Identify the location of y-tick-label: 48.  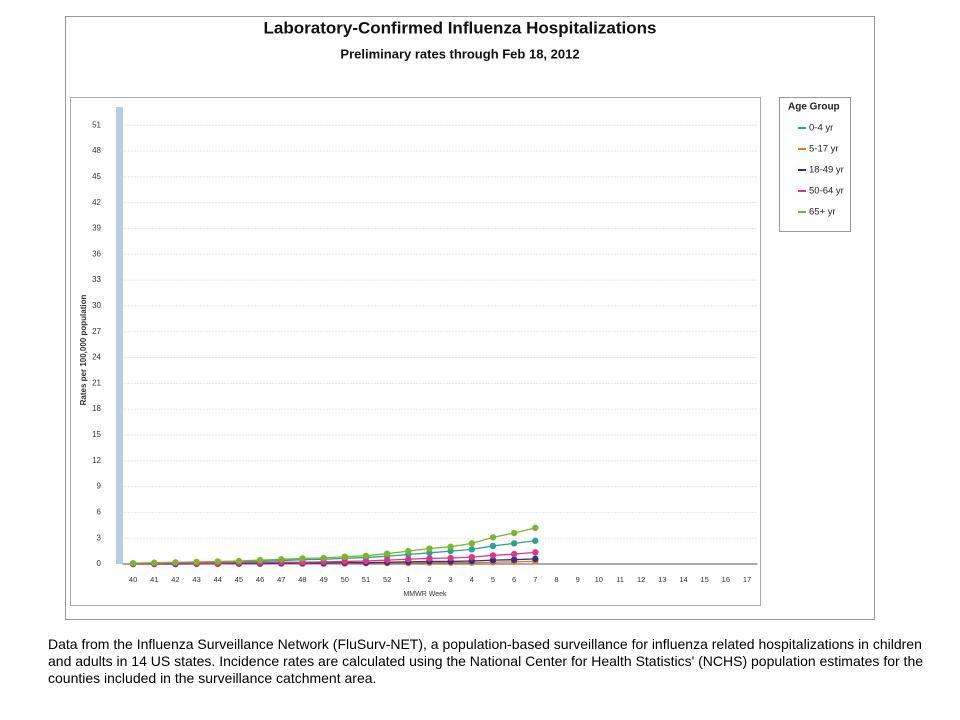
(96, 150).